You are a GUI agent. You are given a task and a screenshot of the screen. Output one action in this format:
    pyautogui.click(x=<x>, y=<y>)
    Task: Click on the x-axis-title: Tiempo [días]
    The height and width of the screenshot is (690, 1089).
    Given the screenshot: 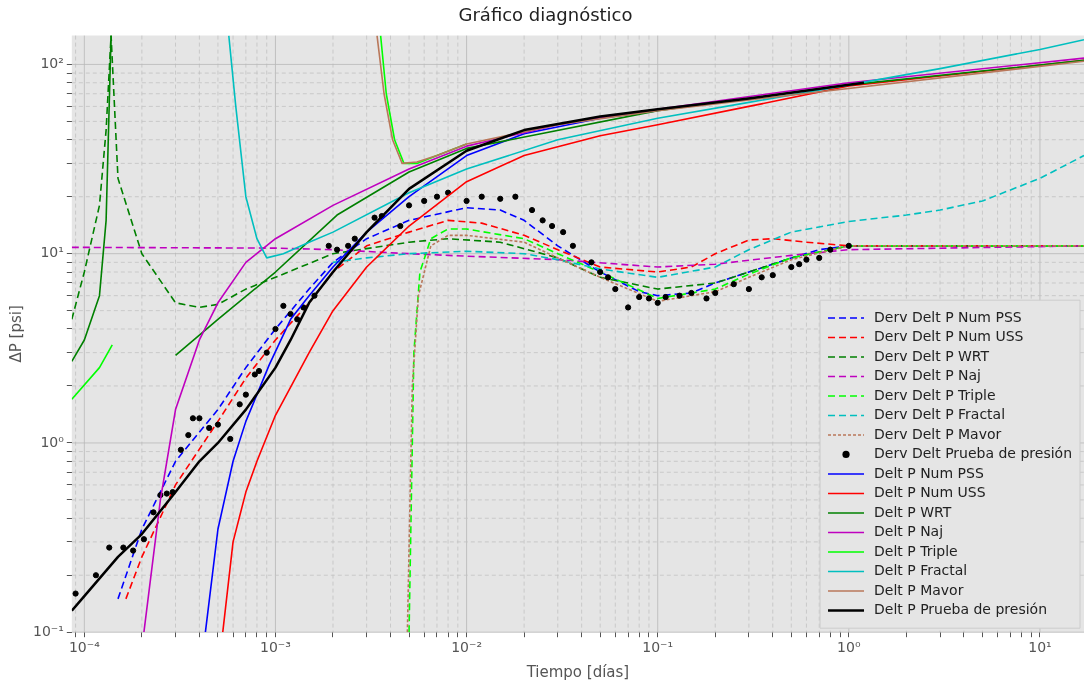 What is the action you would take?
    pyautogui.click(x=577, y=671)
    